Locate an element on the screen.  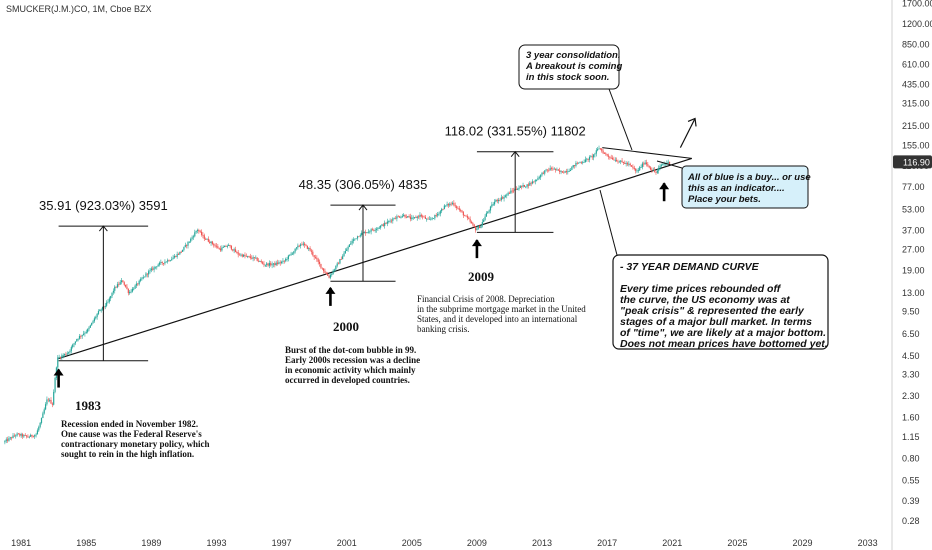
svg-text:Does not mean prices have bott: Does not mean prices have bottomed yet. is located at coordinates (724, 344).